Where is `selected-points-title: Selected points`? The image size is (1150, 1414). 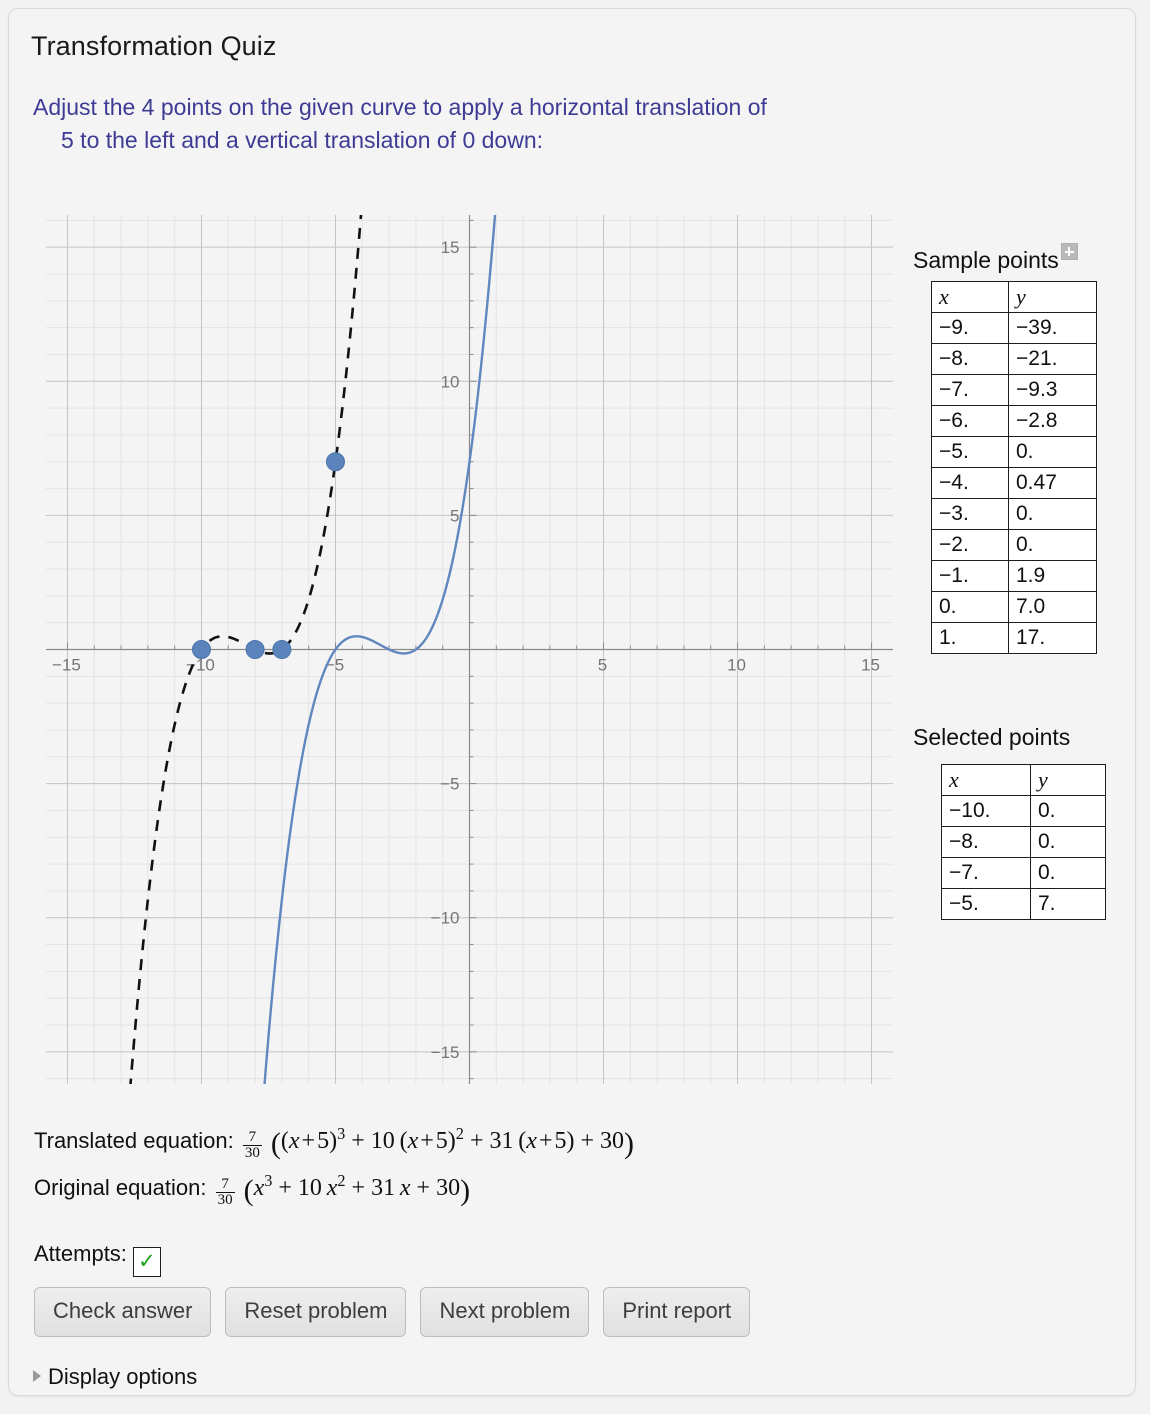
selected-points-title: Selected points is located at coordinates (992, 737).